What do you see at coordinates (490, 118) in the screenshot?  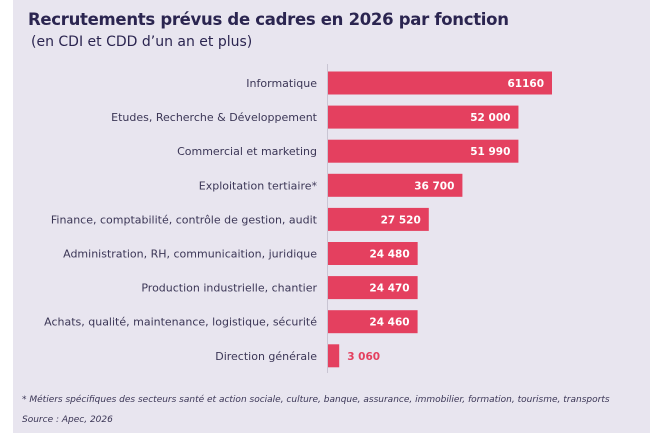 I see `data-label: 52 000` at bounding box center [490, 118].